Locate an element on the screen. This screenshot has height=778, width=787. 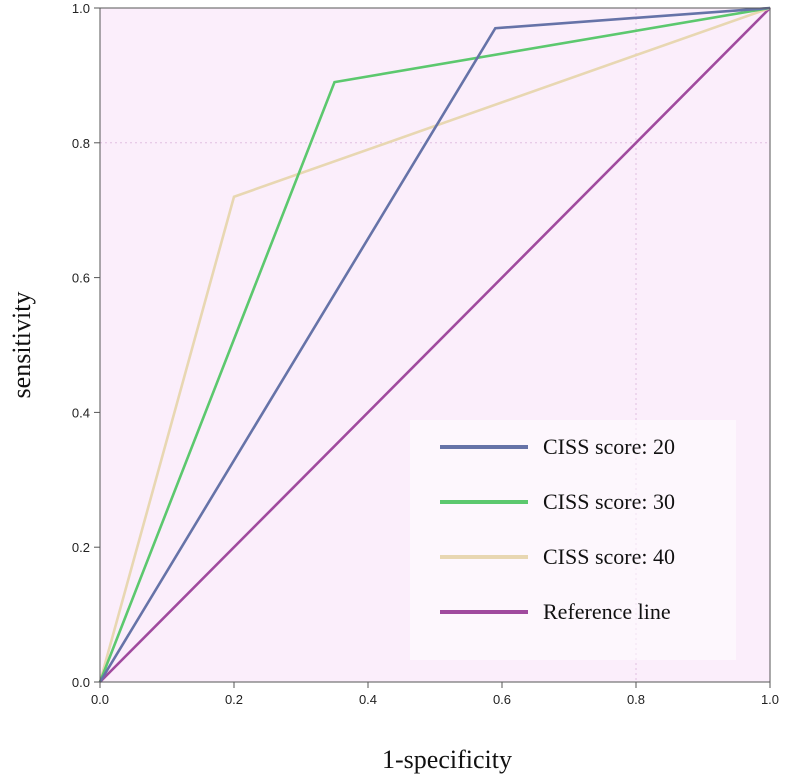
y-tick-label: 0.4 is located at coordinates (81, 412).